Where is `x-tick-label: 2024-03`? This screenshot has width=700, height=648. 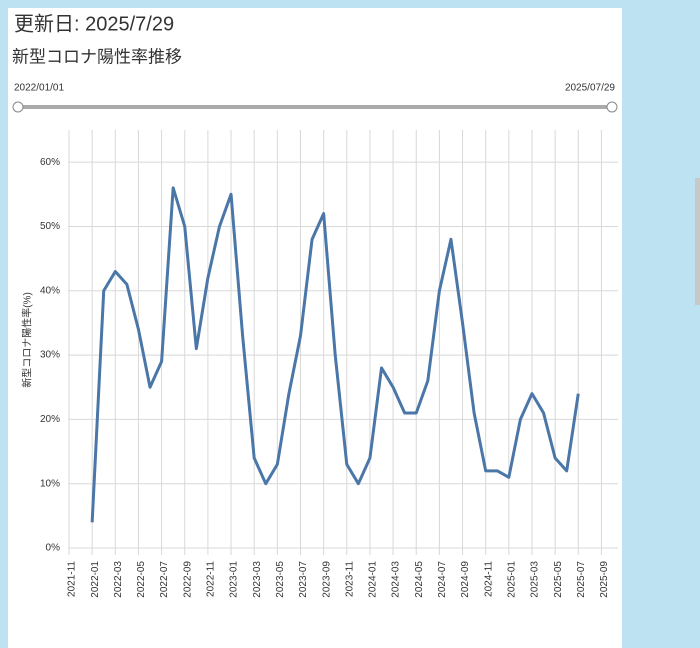 x-tick-label: 2024-03 is located at coordinates (396, 579).